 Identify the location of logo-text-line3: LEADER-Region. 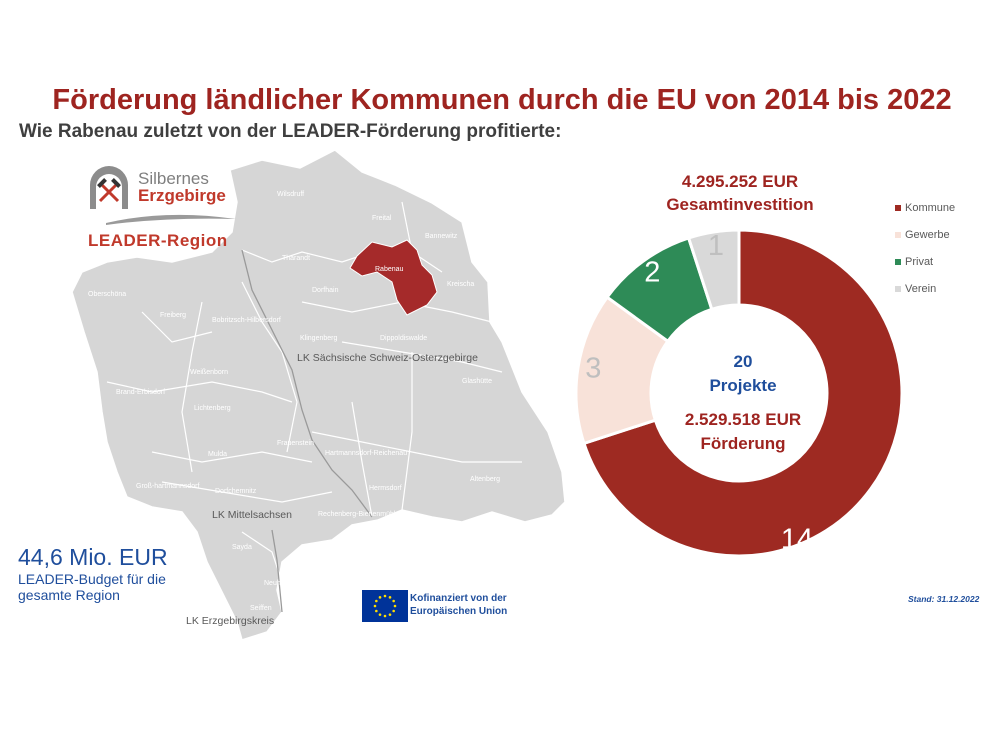
(158, 240).